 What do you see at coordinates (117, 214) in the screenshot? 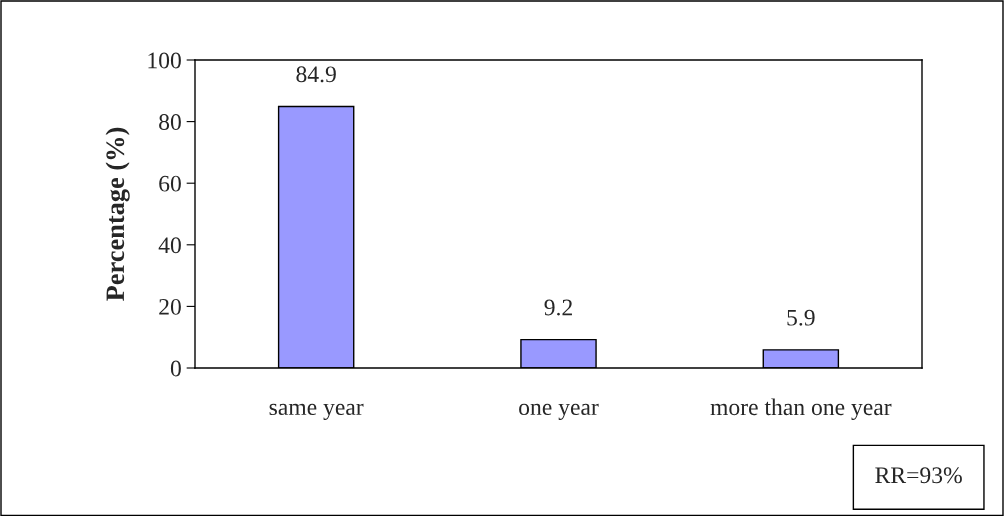
I see `y-axis-title: Percentage (%)` at bounding box center [117, 214].